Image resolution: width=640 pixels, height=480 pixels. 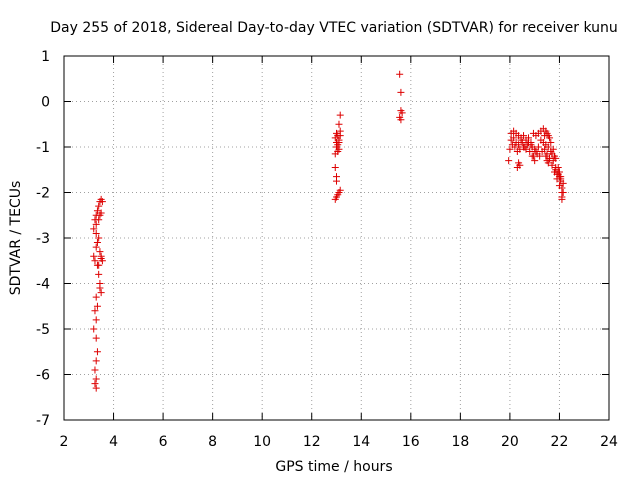 I want to click on y-axis-label: SDTVAR / TECUs, so click(x=16, y=238).